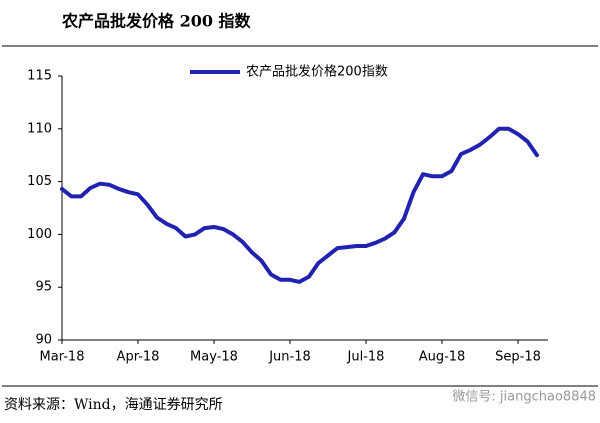  What do you see at coordinates (39, 128) in the screenshot?
I see `y-tick-label: 110` at bounding box center [39, 128].